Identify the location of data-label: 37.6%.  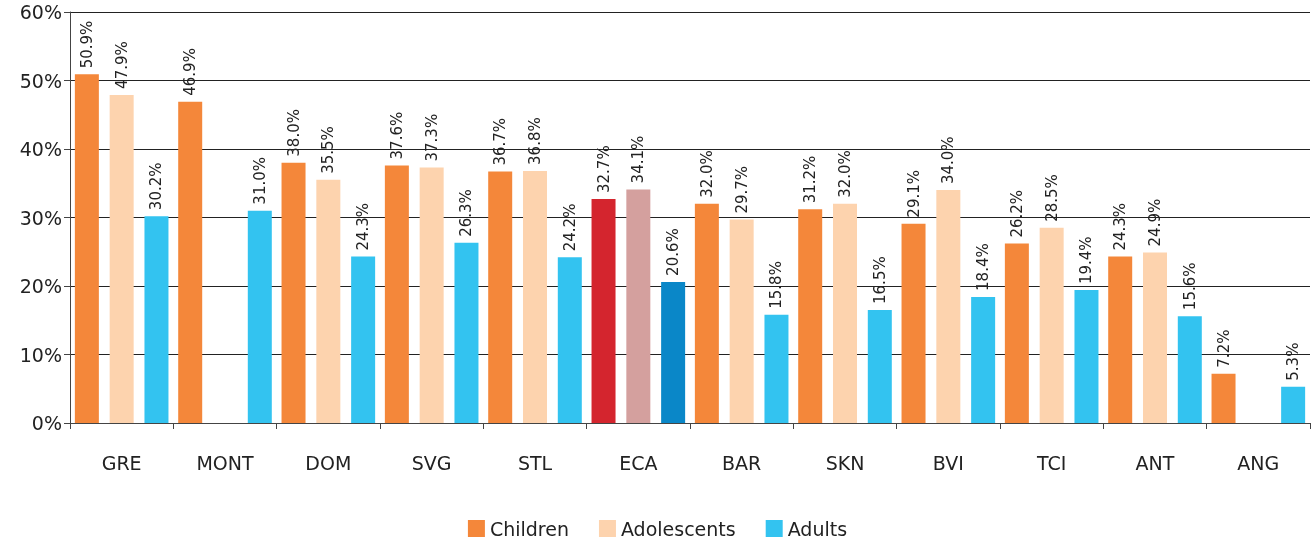
(396, 135).